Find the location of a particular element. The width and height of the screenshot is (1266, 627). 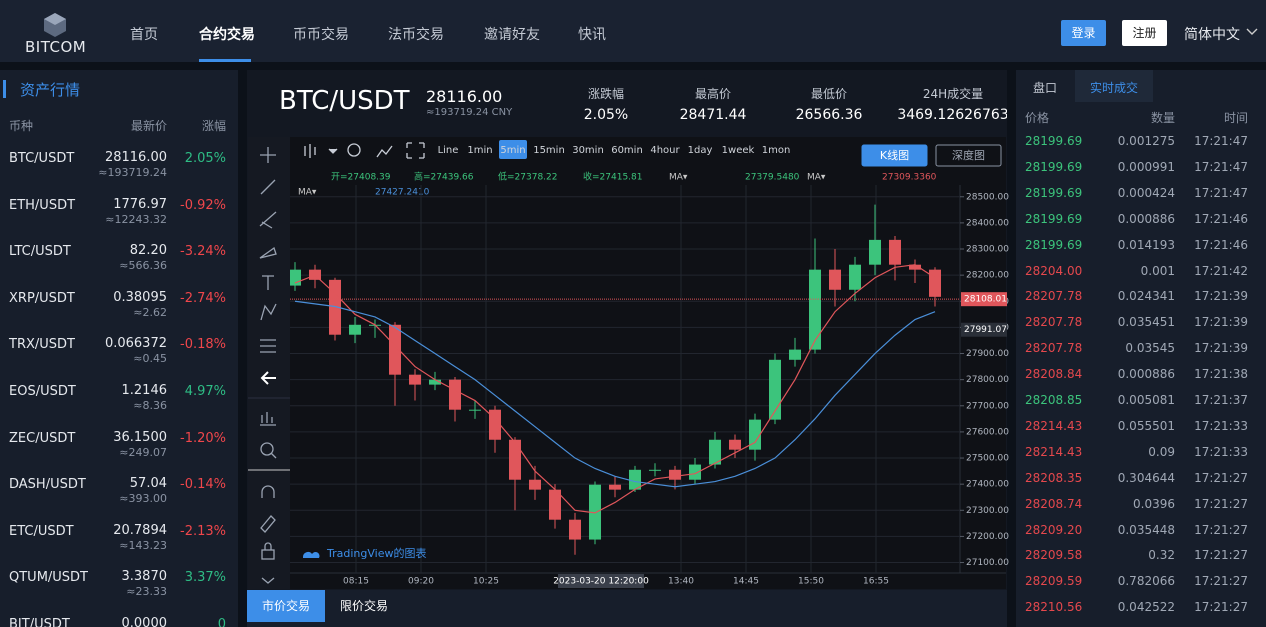

cny-price: ≈393.00 is located at coordinates (143, 499).